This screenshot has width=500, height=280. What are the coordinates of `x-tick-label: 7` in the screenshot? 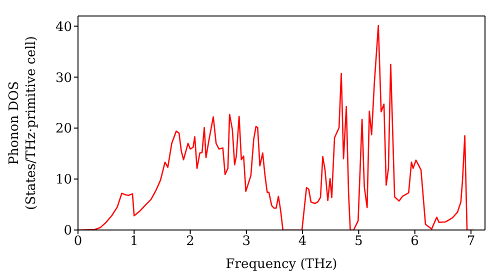 It's located at (471, 242).